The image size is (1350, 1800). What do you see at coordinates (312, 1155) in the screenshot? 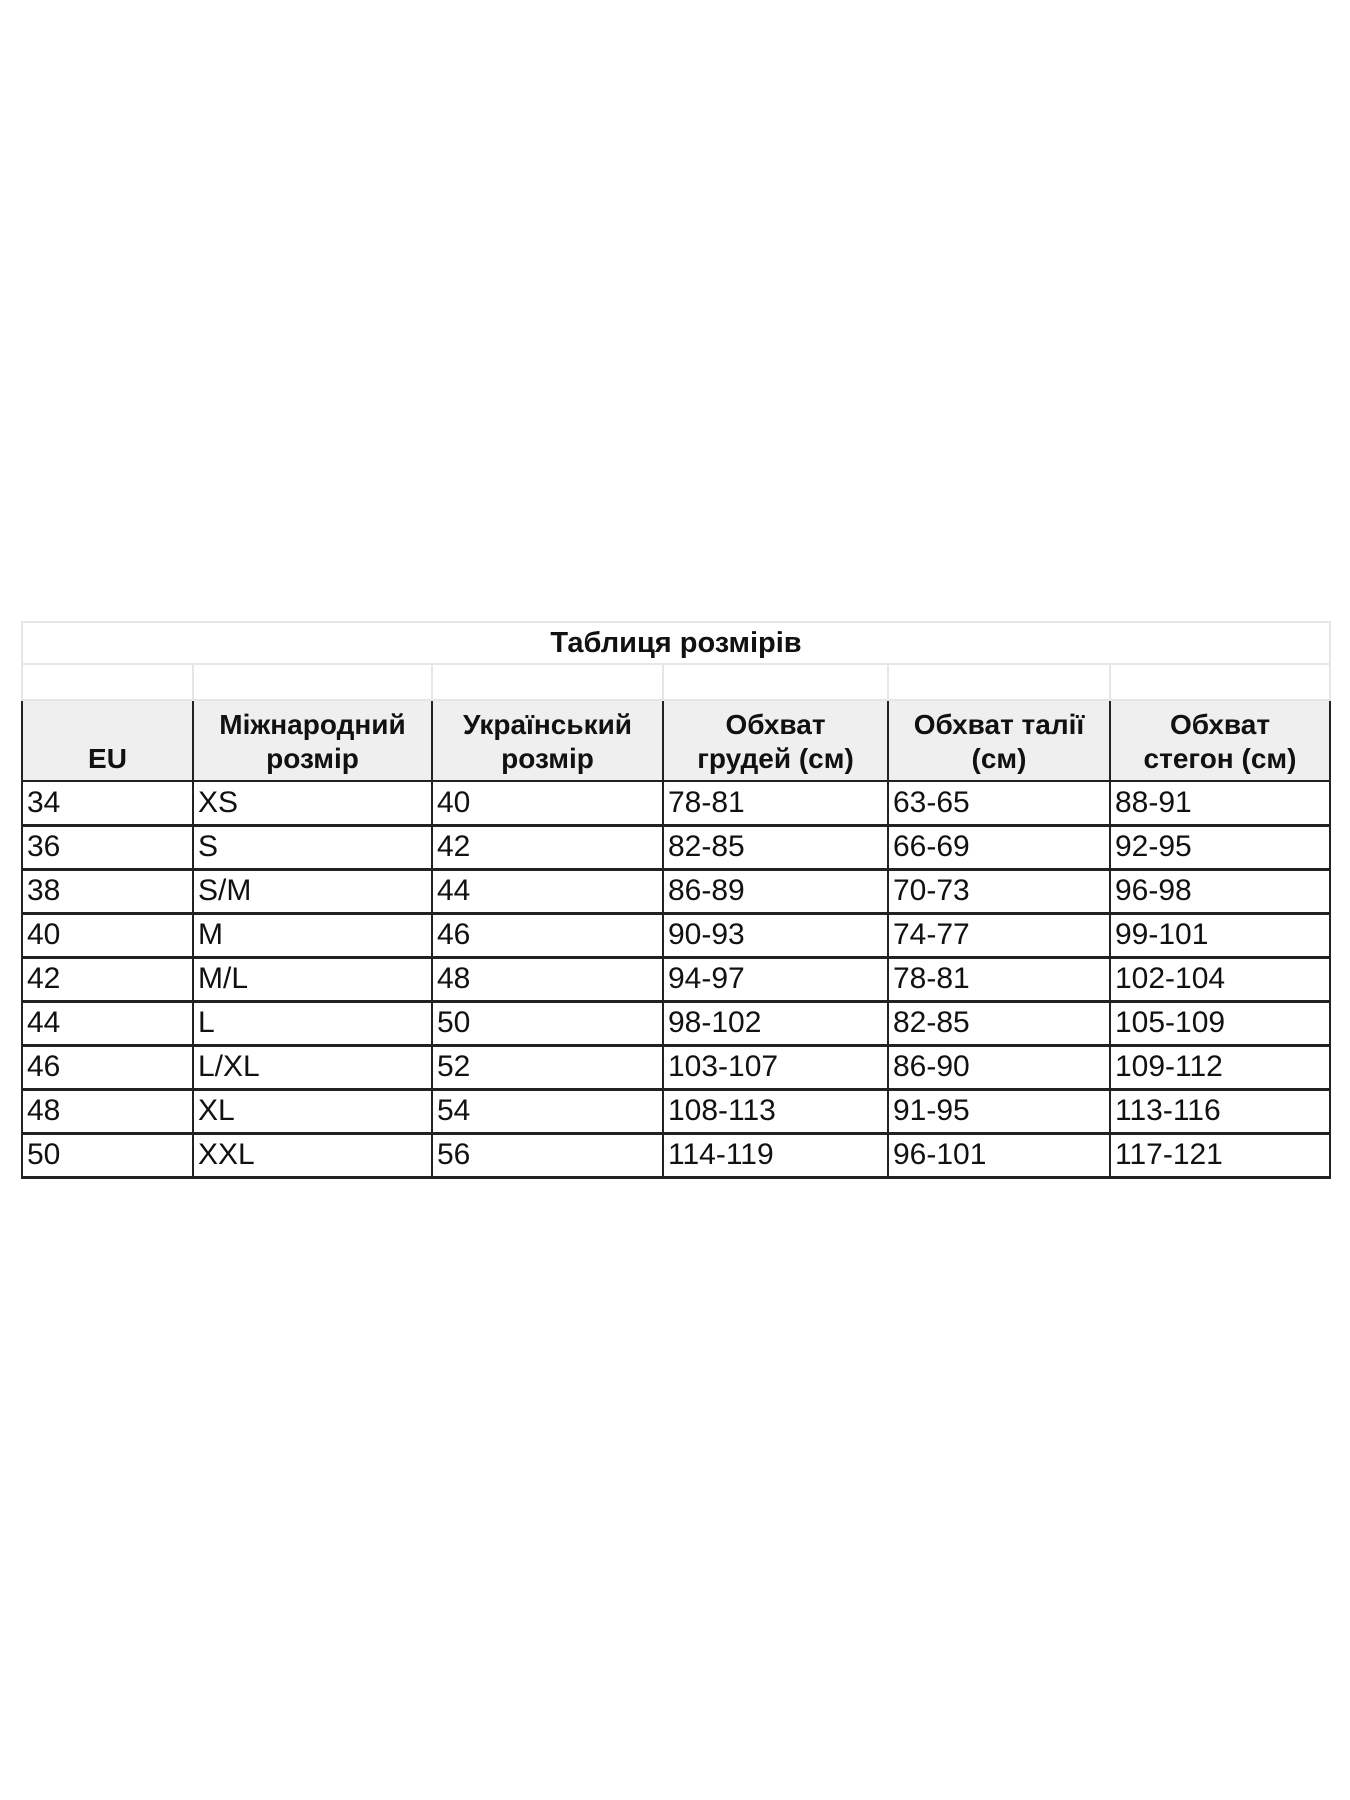
I see `cell-international-size: XXL` at bounding box center [312, 1155].